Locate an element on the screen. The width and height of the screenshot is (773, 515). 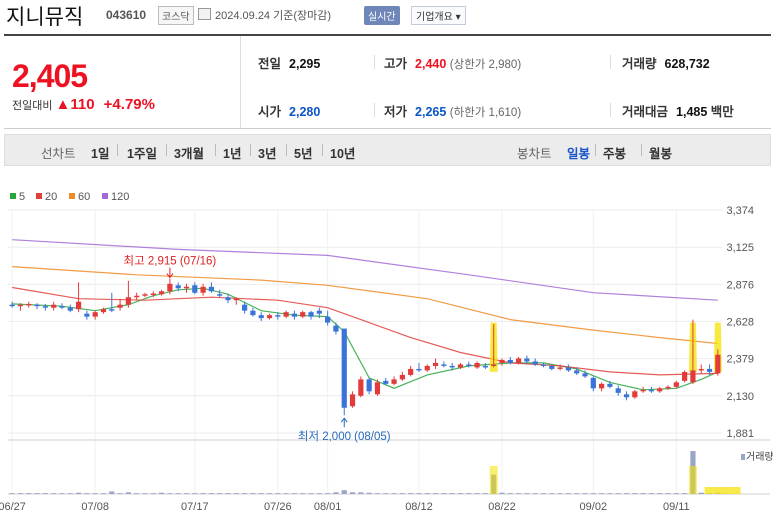
period-1w: 1주일 is located at coordinates (142, 154).